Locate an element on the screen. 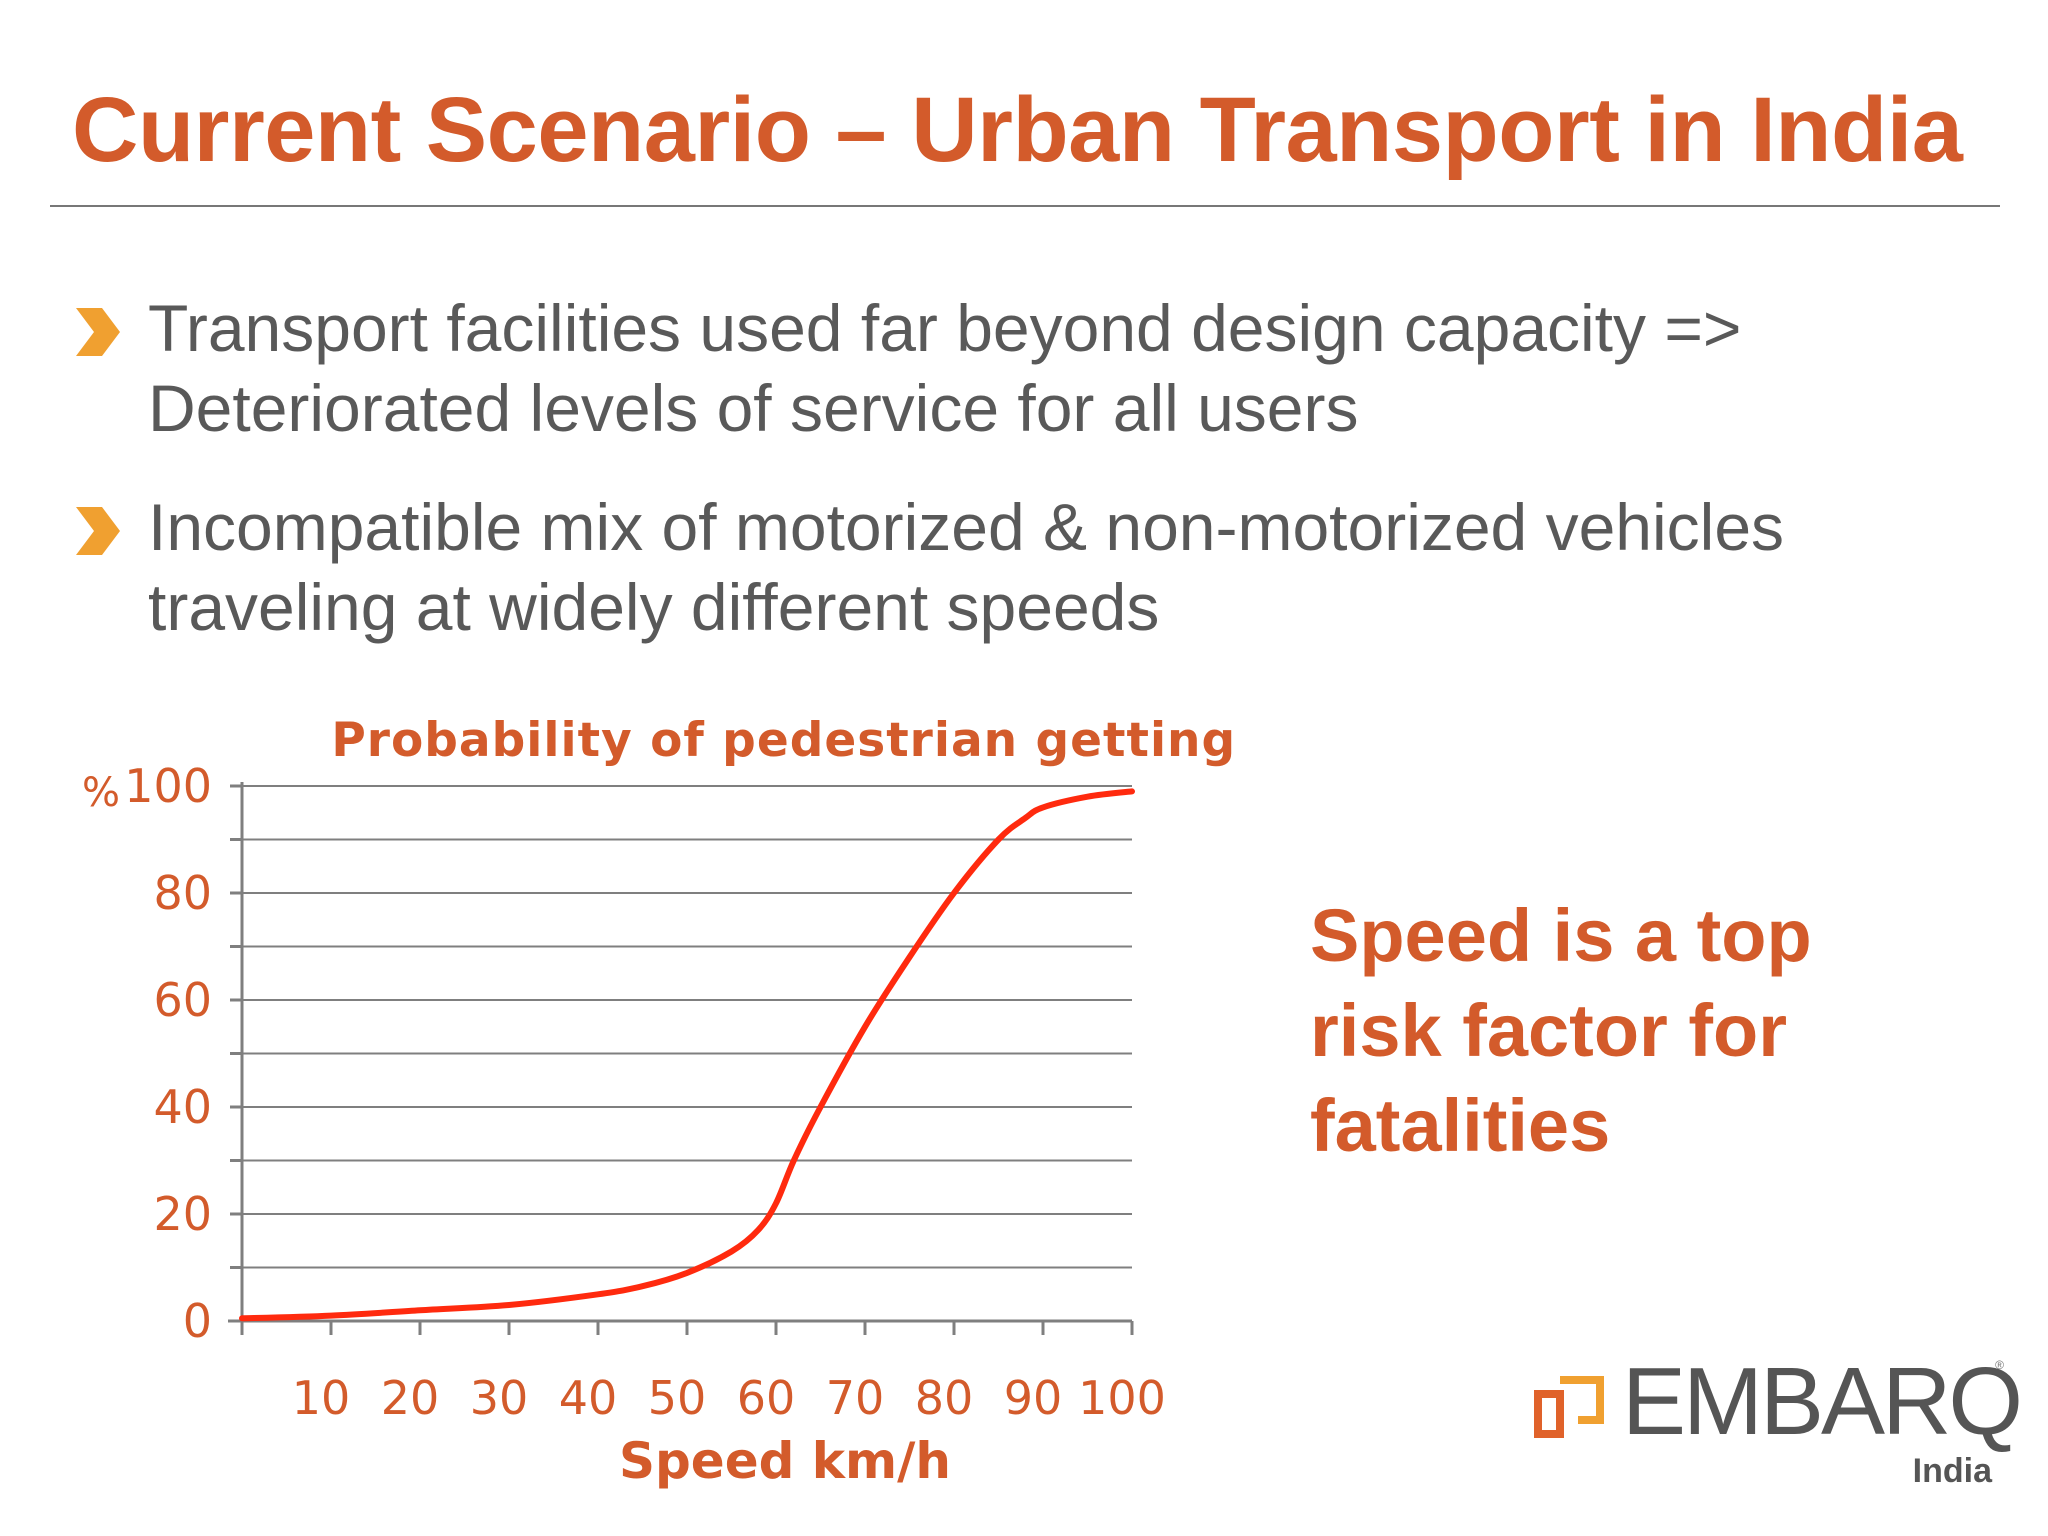 The width and height of the screenshot is (2048, 1536). y-tick-label: 0 is located at coordinates (197, 1321).